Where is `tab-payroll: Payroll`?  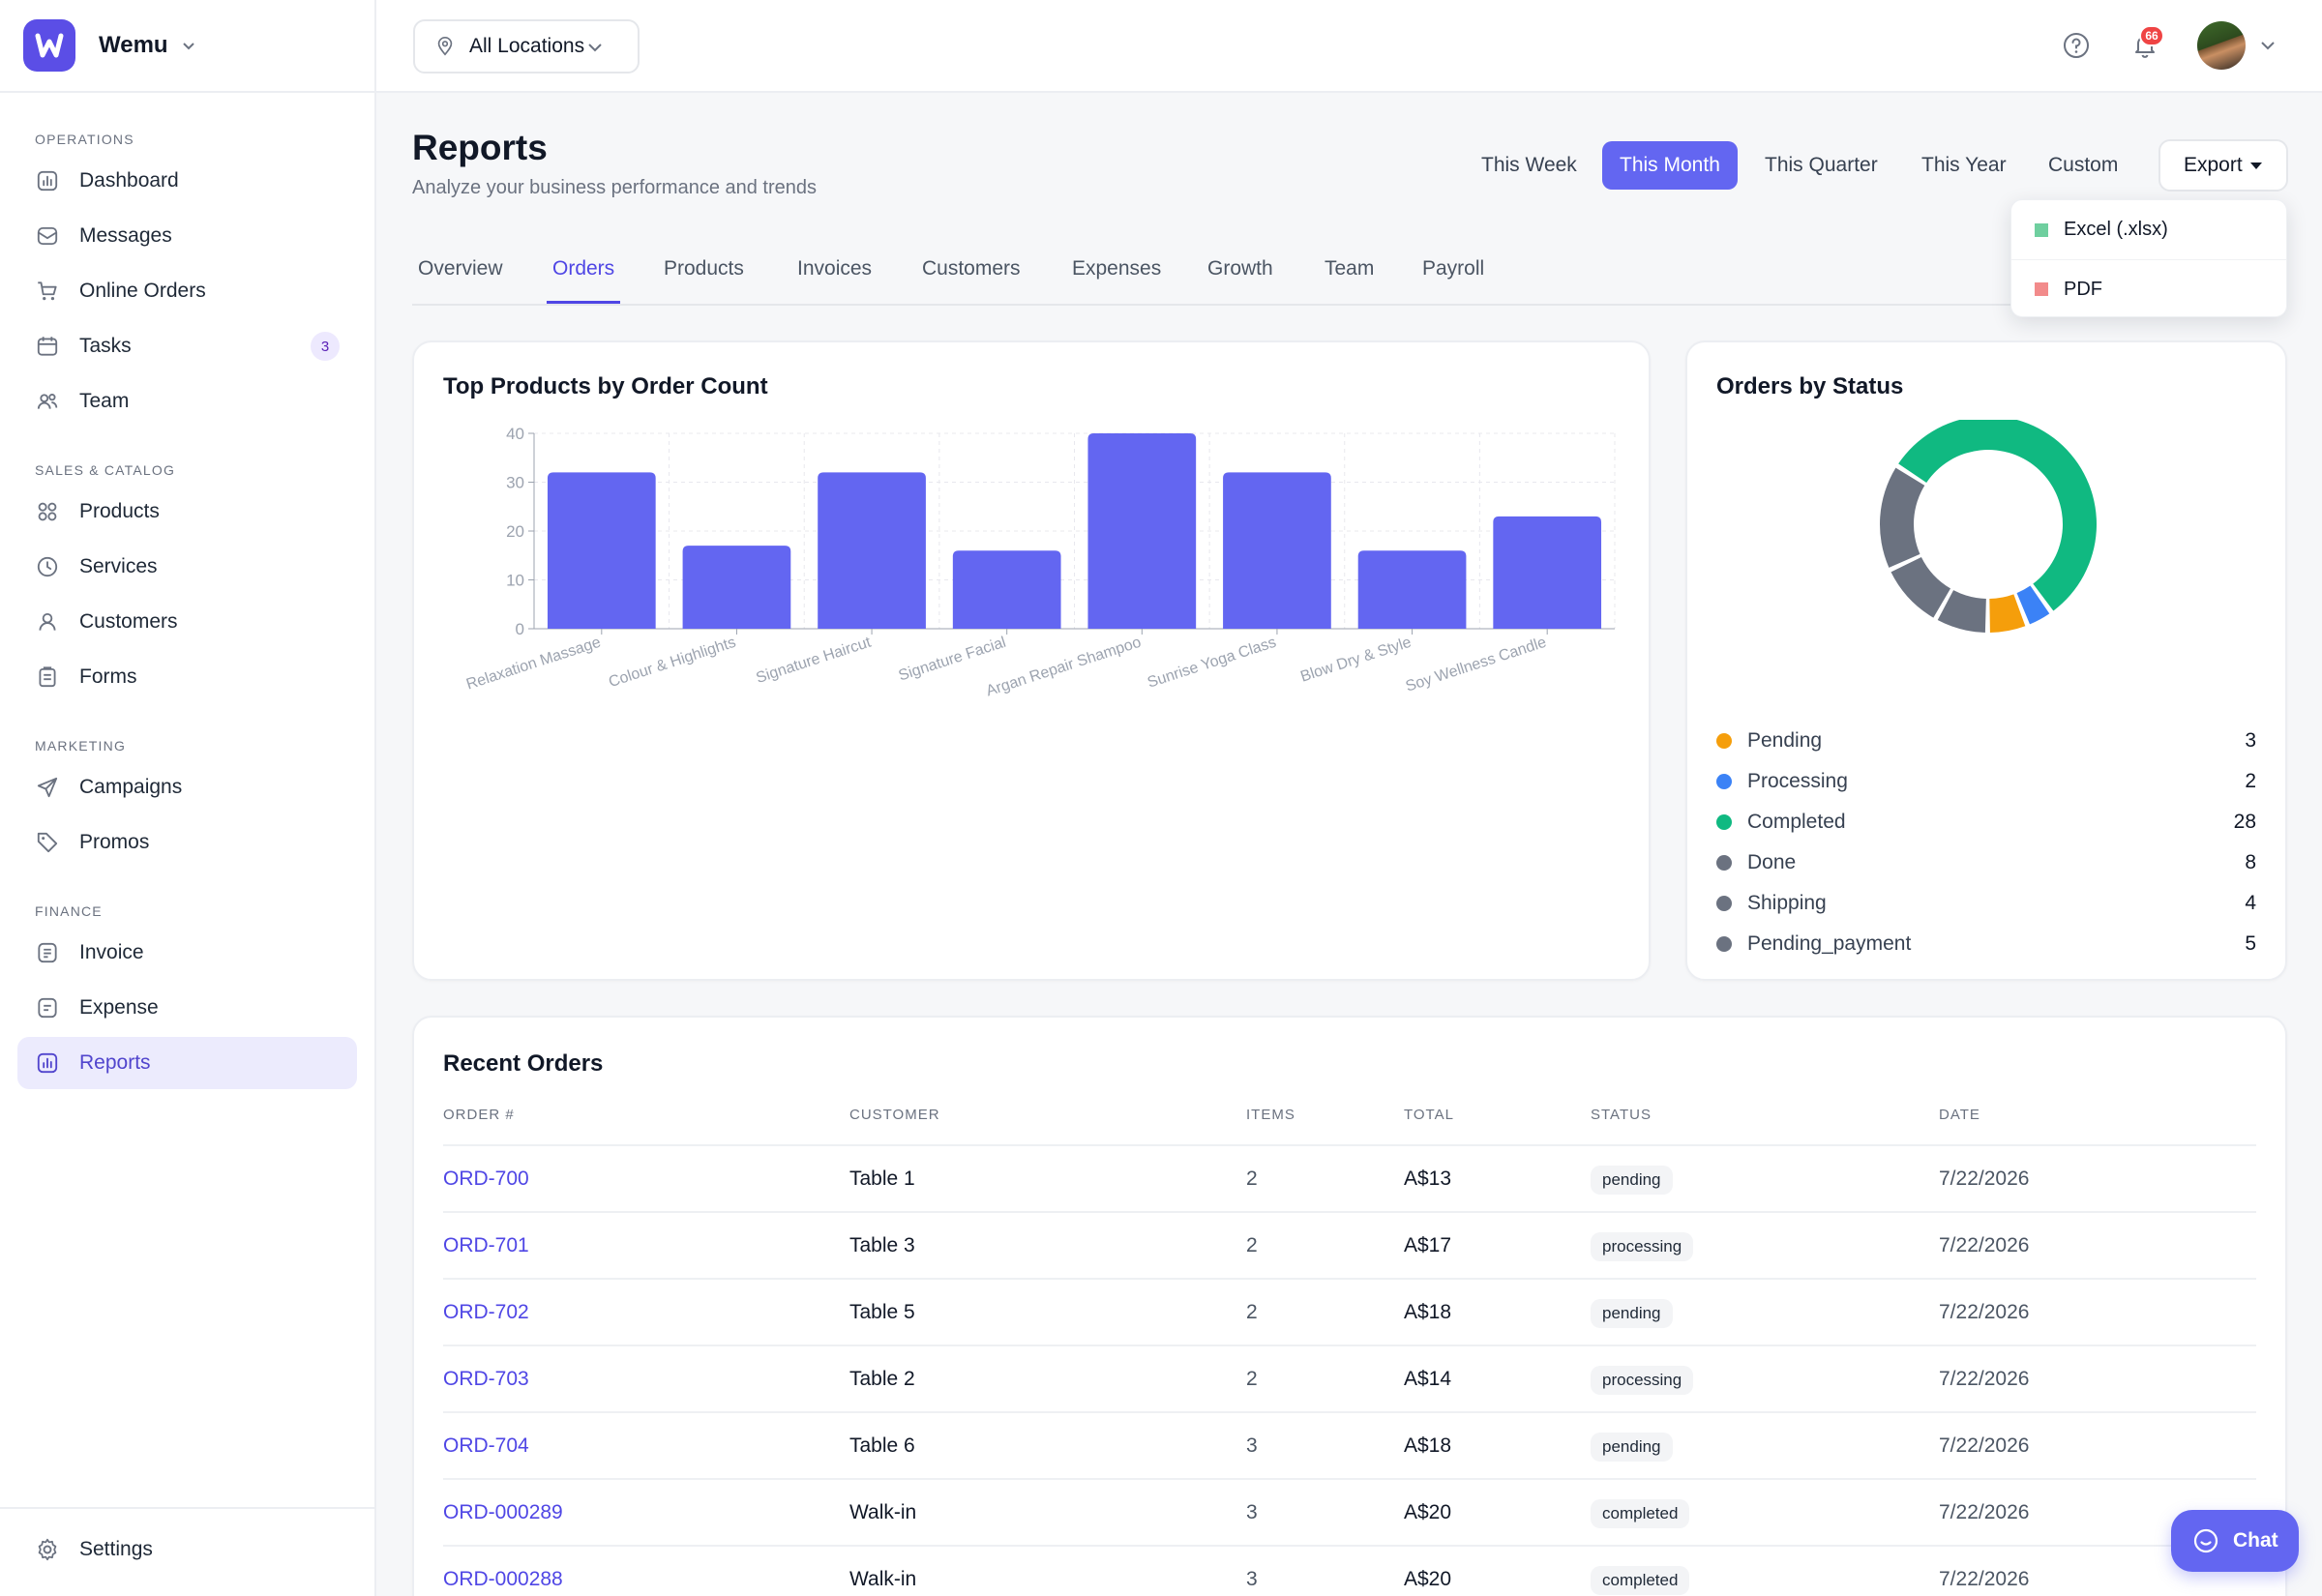
tab-payroll: Payroll is located at coordinates (1453, 268).